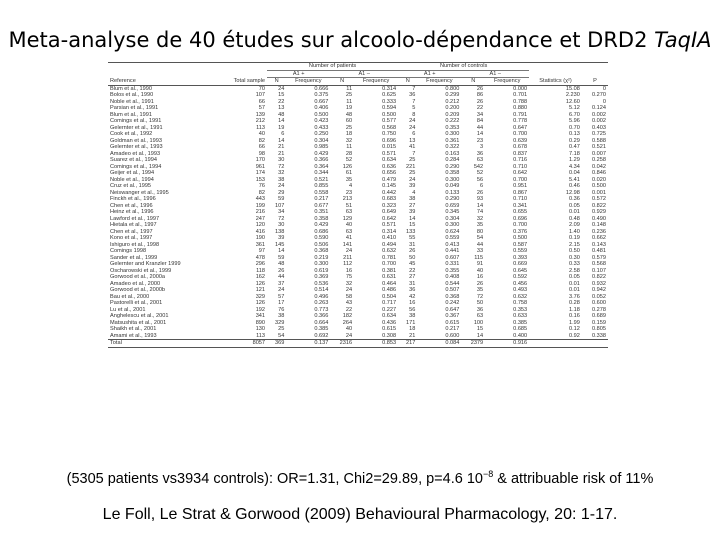  What do you see at coordinates (452, 88) in the screenshot?
I see `value-cell: 0.800` at bounding box center [452, 88].